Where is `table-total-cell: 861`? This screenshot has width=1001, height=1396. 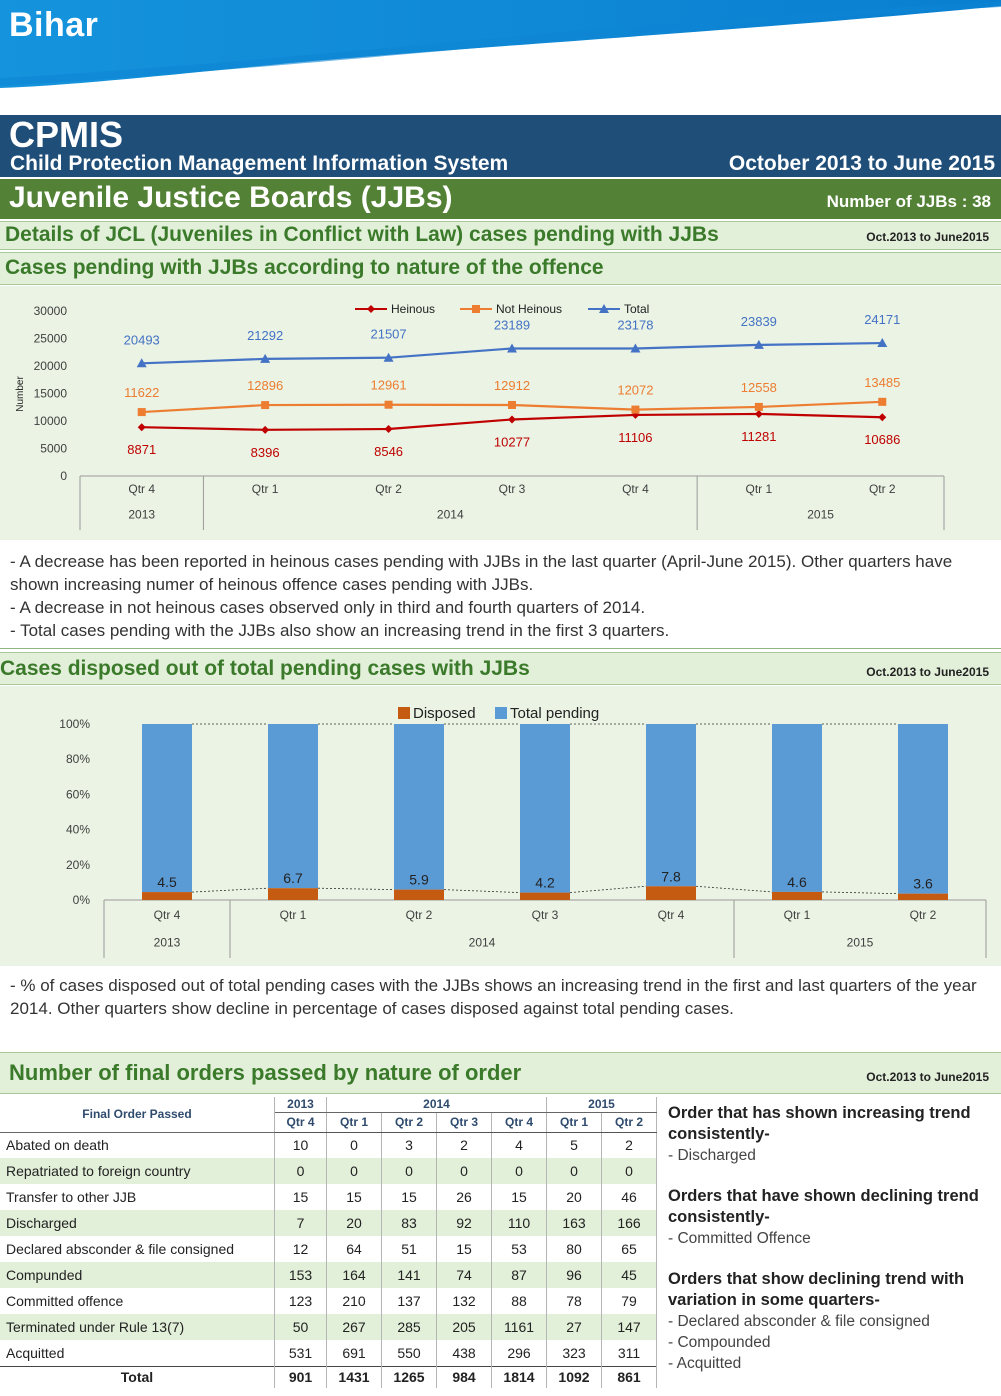 table-total-cell: 861 is located at coordinates (629, 1376).